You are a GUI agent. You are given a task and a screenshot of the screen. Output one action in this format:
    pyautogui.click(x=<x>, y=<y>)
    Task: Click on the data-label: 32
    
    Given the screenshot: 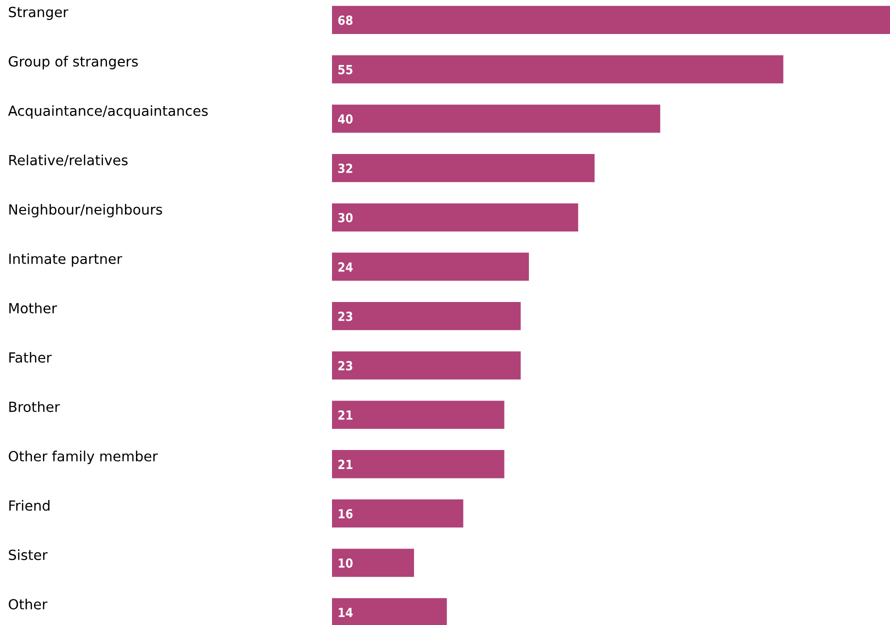 What is the action you would take?
    pyautogui.click(x=345, y=169)
    